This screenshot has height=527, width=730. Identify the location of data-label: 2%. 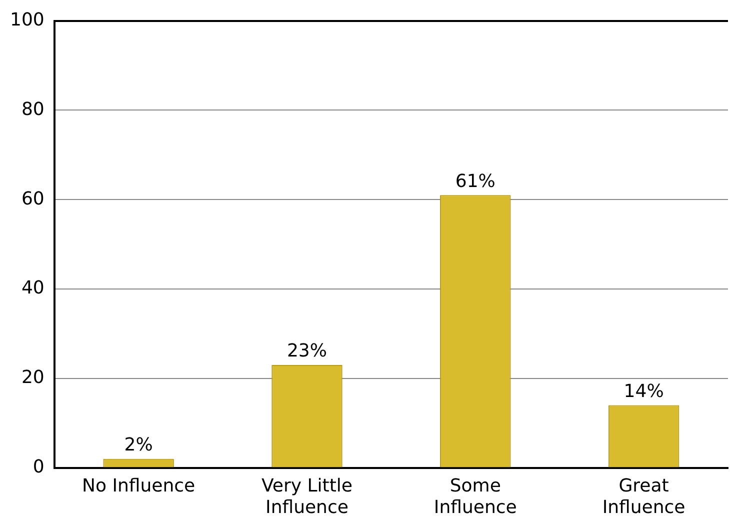
(138, 445).